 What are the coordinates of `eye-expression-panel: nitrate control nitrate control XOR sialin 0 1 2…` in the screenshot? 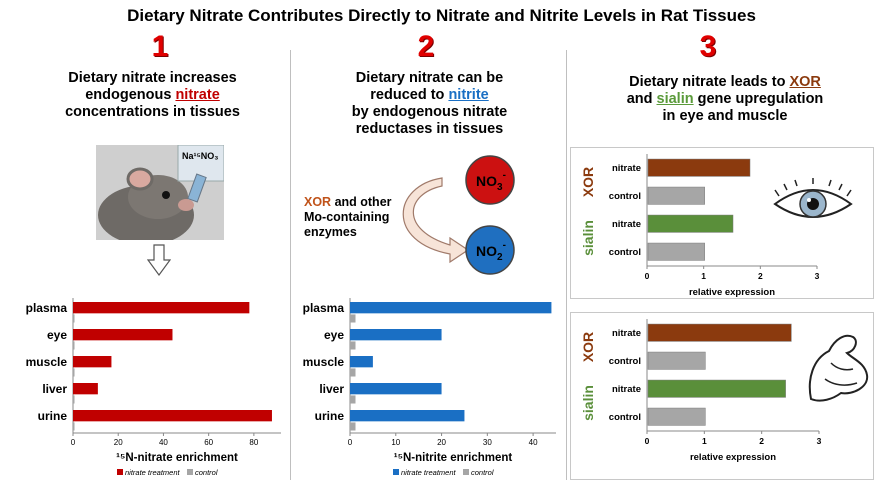 It's located at (722, 223).